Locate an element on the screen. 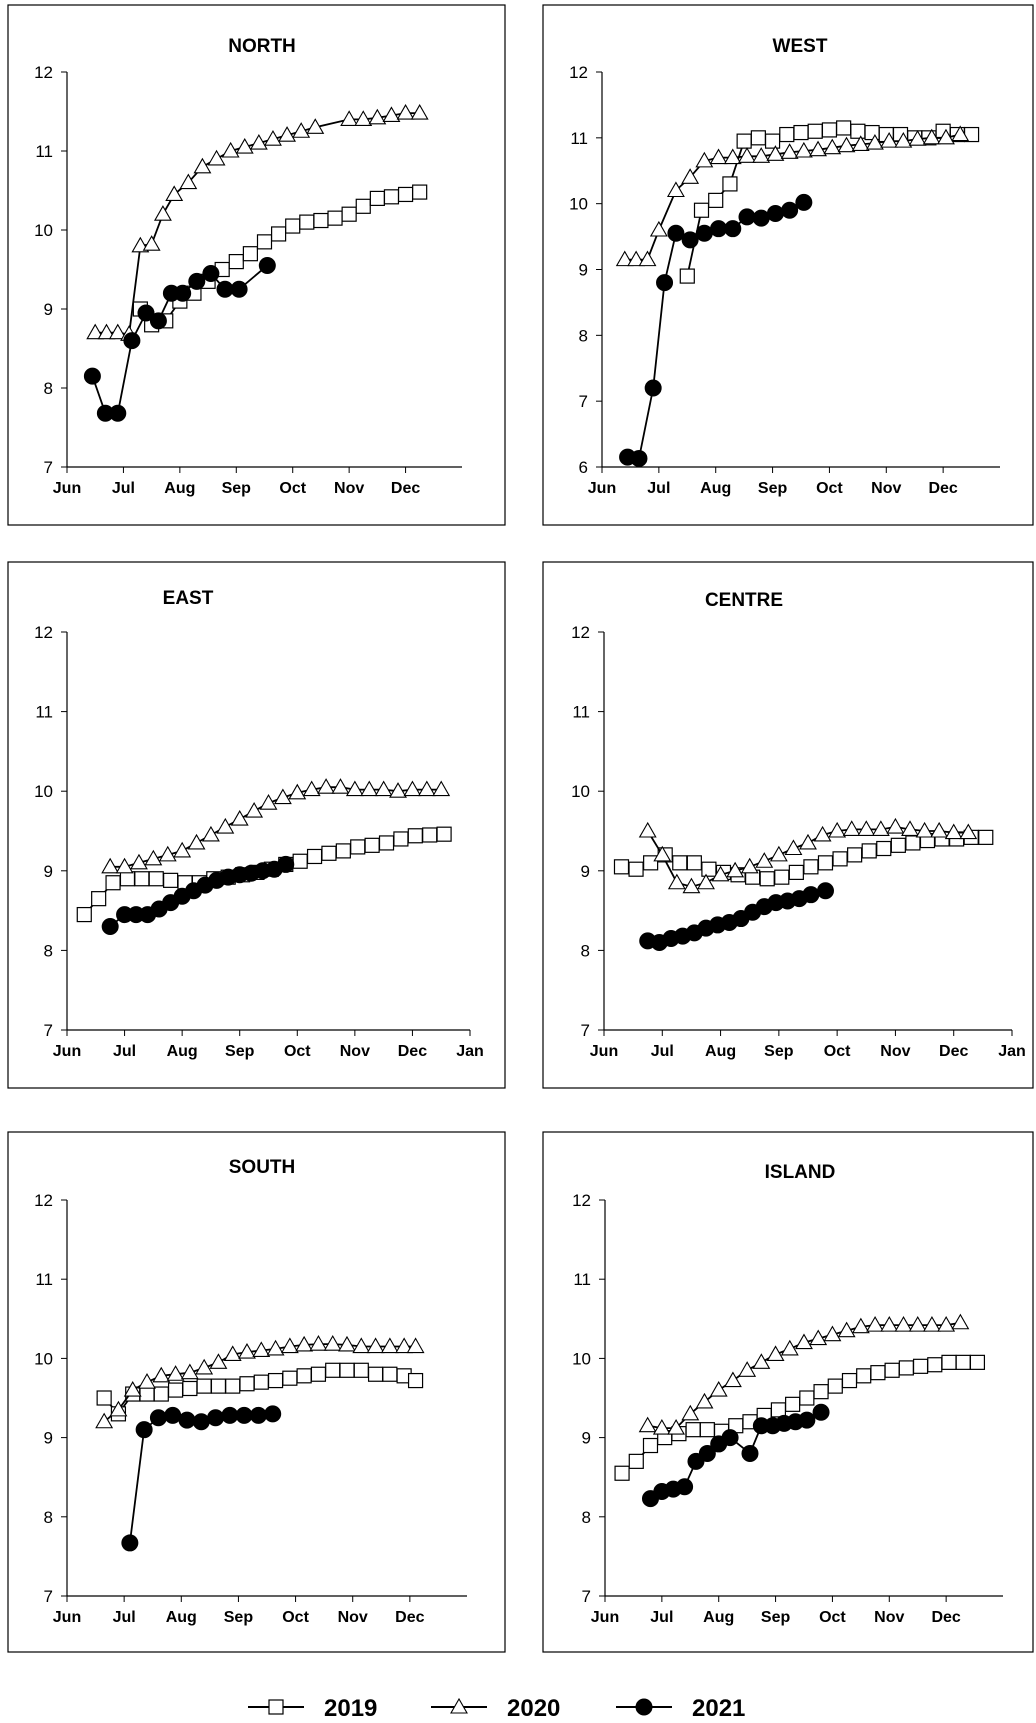 The height and width of the screenshot is (1723, 1036). y-tick-label: 10 is located at coordinates (43, 230).